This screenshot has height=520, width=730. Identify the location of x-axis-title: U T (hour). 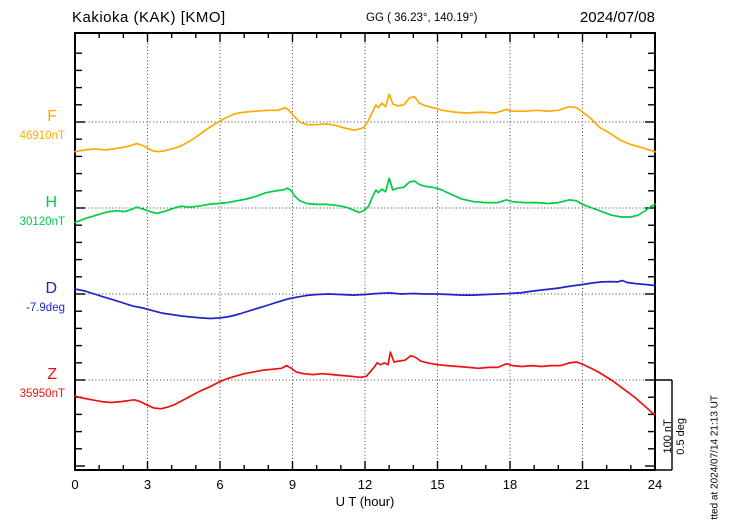
(365, 501).